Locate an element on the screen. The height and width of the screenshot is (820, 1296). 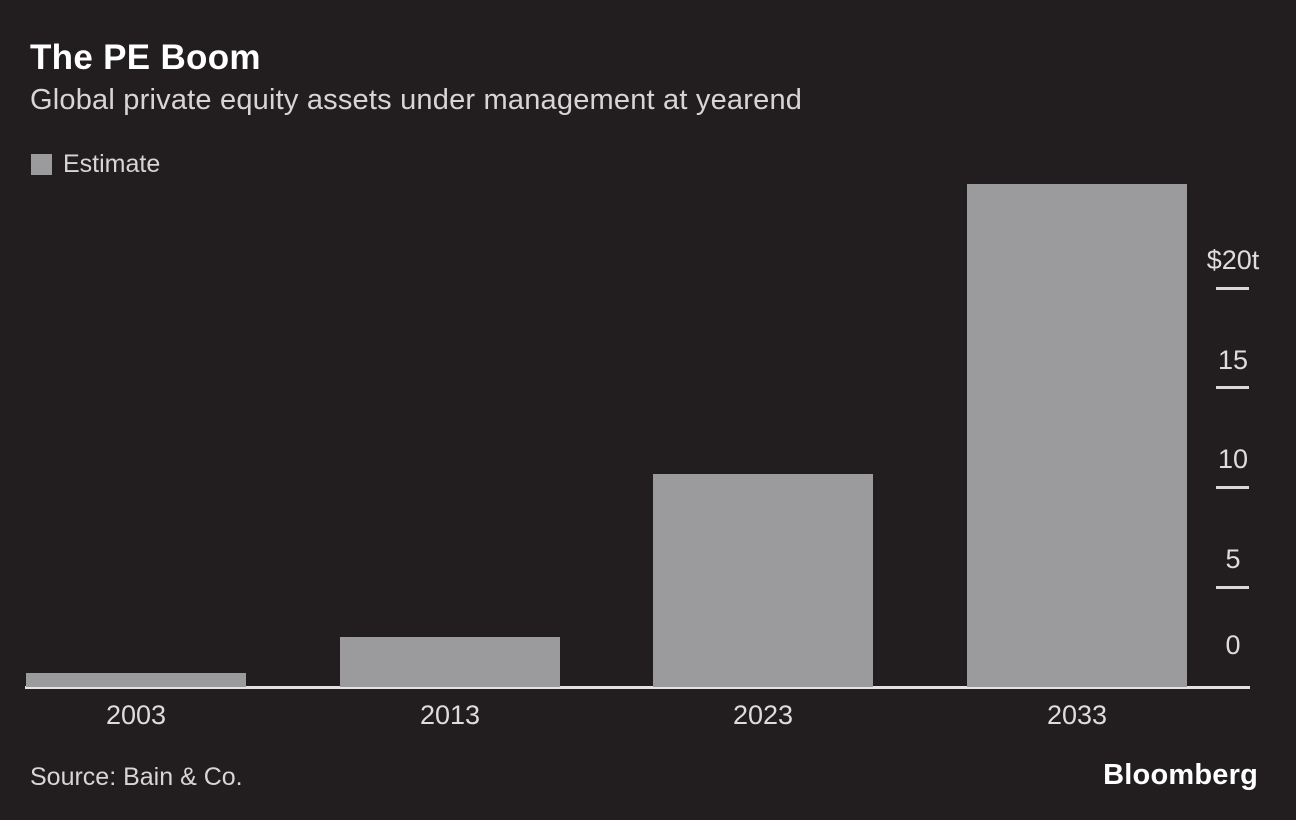
bar-2013 is located at coordinates (450, 662).